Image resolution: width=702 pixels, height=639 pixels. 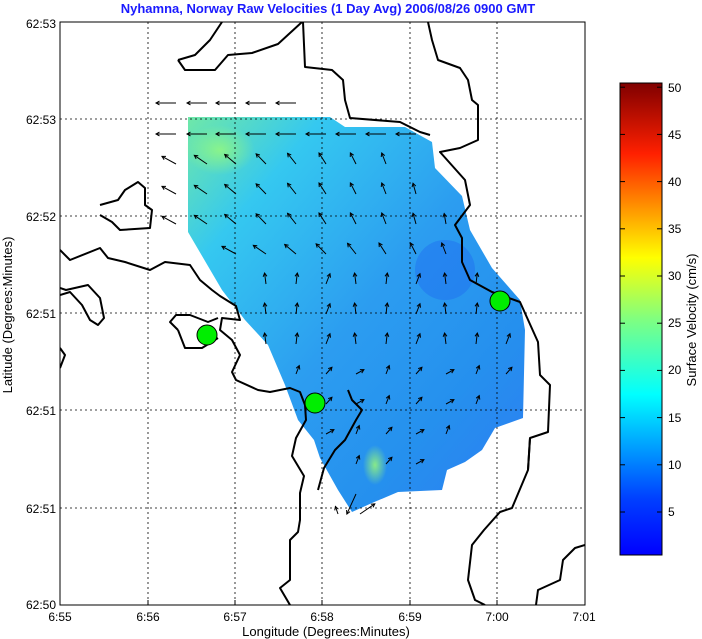 I want to click on colorbar-tick-label: 25, so click(x=675, y=323).